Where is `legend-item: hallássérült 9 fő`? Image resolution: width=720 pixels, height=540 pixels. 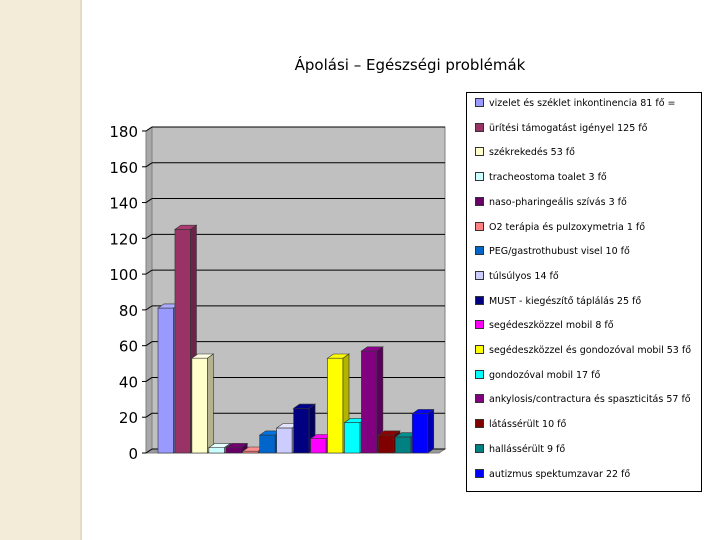
legend-item: hallássérült 9 fő is located at coordinates (520, 450).